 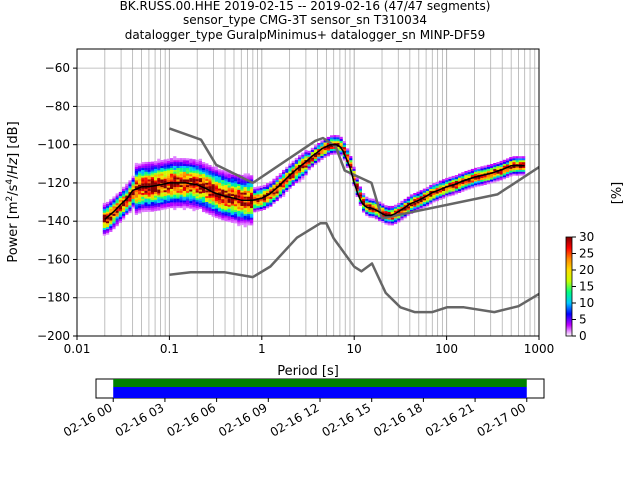 I want to click on colorbar-tick-label: 25, so click(x=586, y=254).